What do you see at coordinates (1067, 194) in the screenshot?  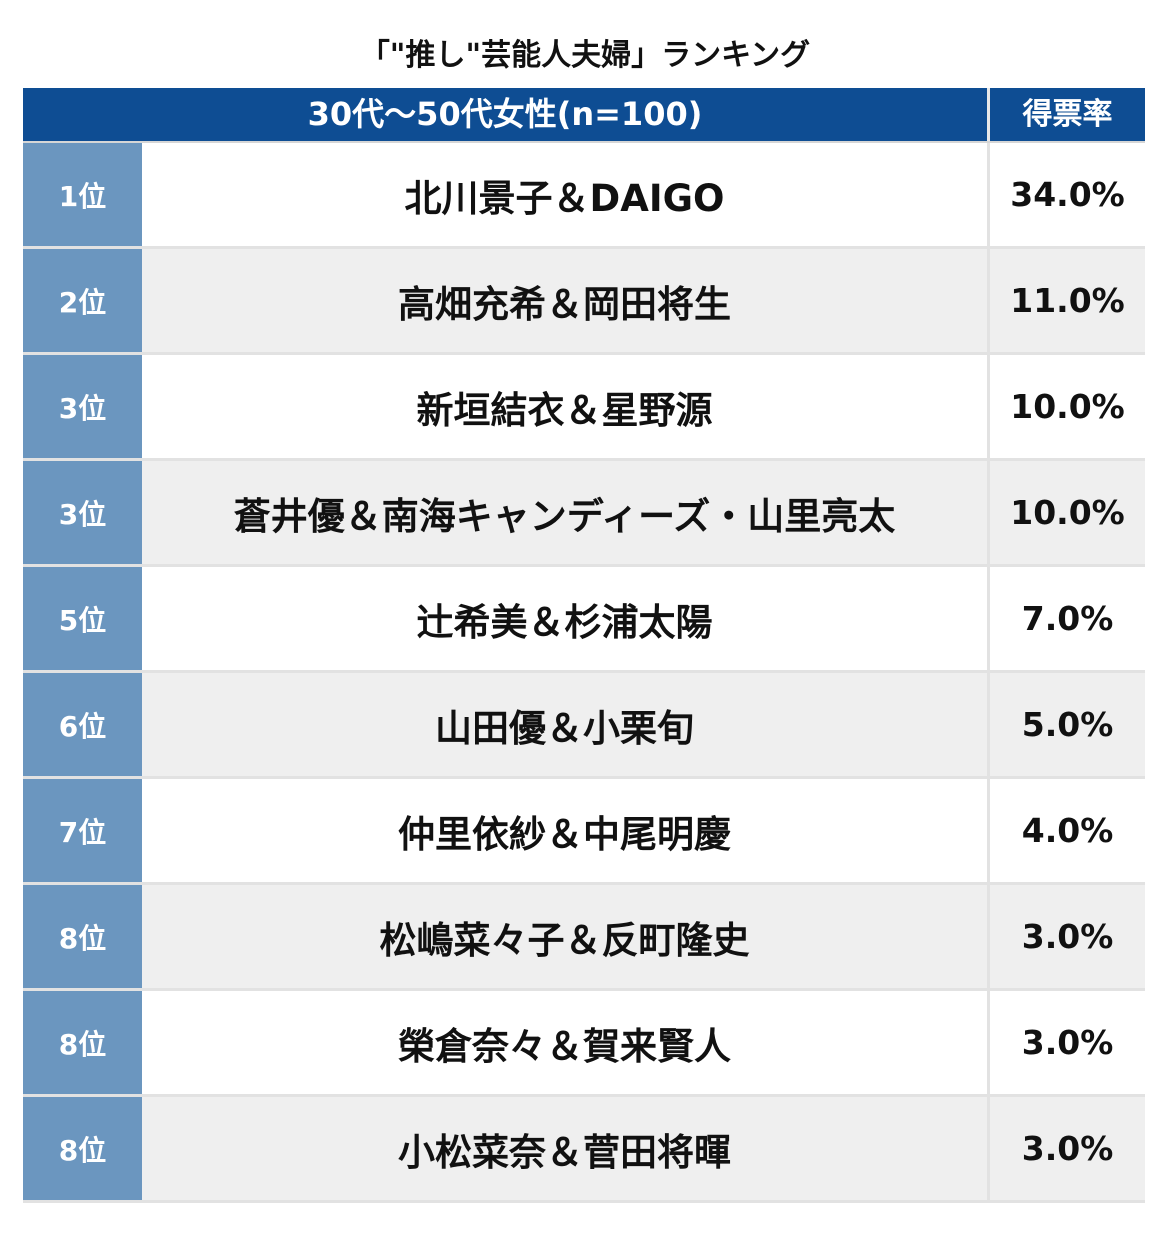 I see `rate-cell: 34.0%` at bounding box center [1067, 194].